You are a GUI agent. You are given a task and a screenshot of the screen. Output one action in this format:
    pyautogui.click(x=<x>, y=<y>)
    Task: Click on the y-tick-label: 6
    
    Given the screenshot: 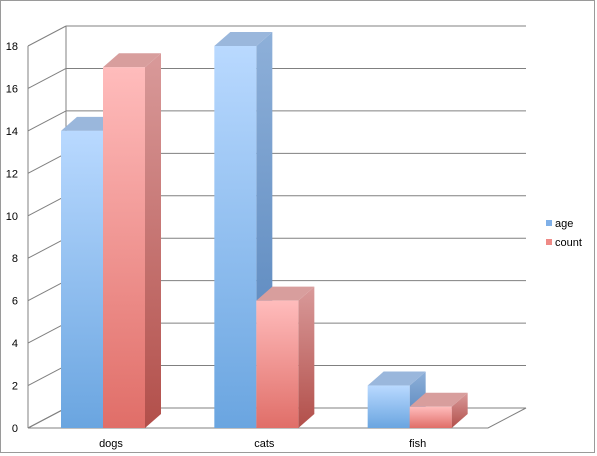 What is the action you would take?
    pyautogui.click(x=15, y=302)
    